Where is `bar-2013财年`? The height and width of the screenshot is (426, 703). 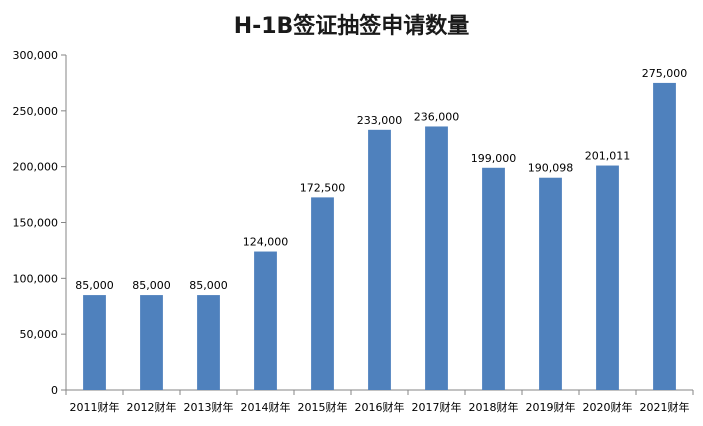
bar-2013财年 is located at coordinates (208, 342).